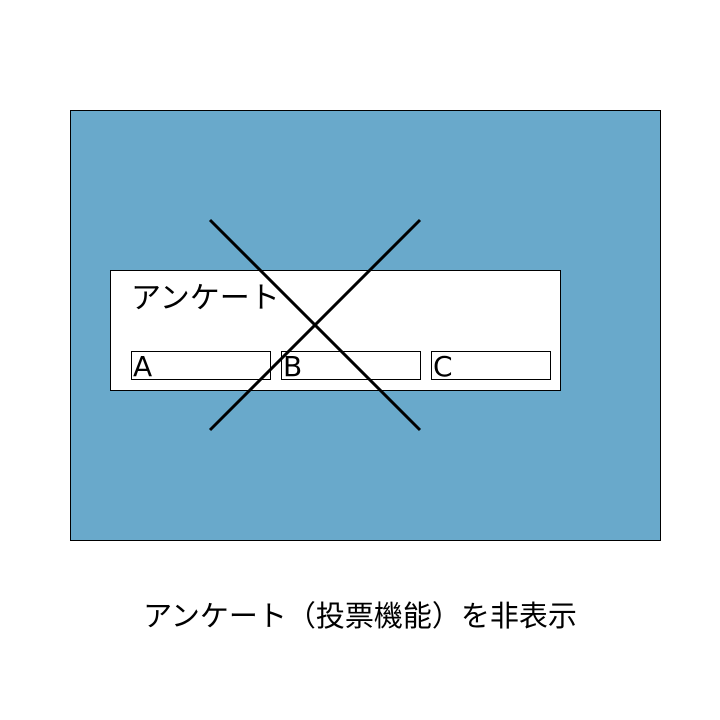  What do you see at coordinates (201, 366) in the screenshot?
I see `survey-option-a: A` at bounding box center [201, 366].